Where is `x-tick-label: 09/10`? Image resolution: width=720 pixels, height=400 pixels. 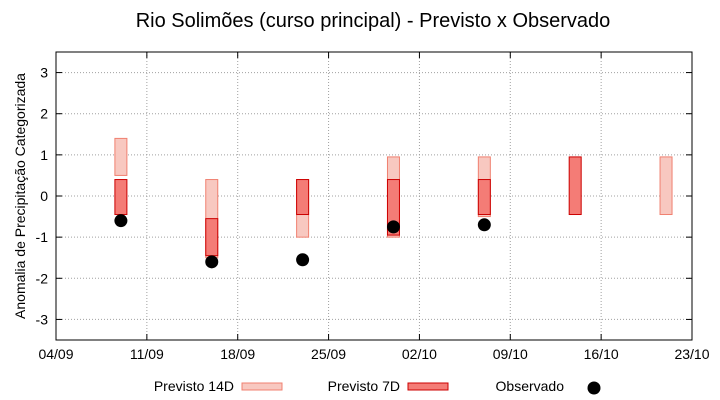
x-tick-label: 09/10 is located at coordinates (510, 354).